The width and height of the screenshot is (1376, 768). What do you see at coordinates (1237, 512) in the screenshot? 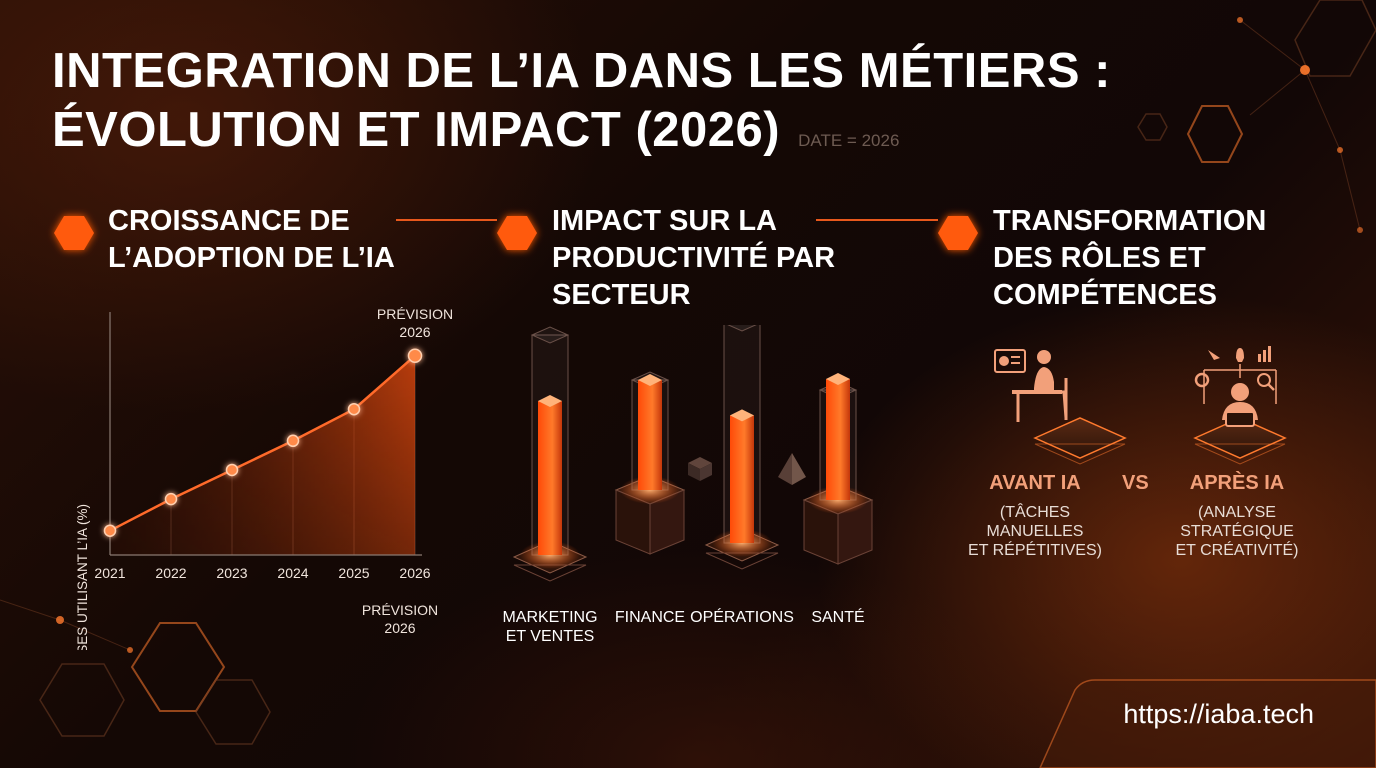
I see `role-after-line: (ANALYSE` at bounding box center [1237, 512].